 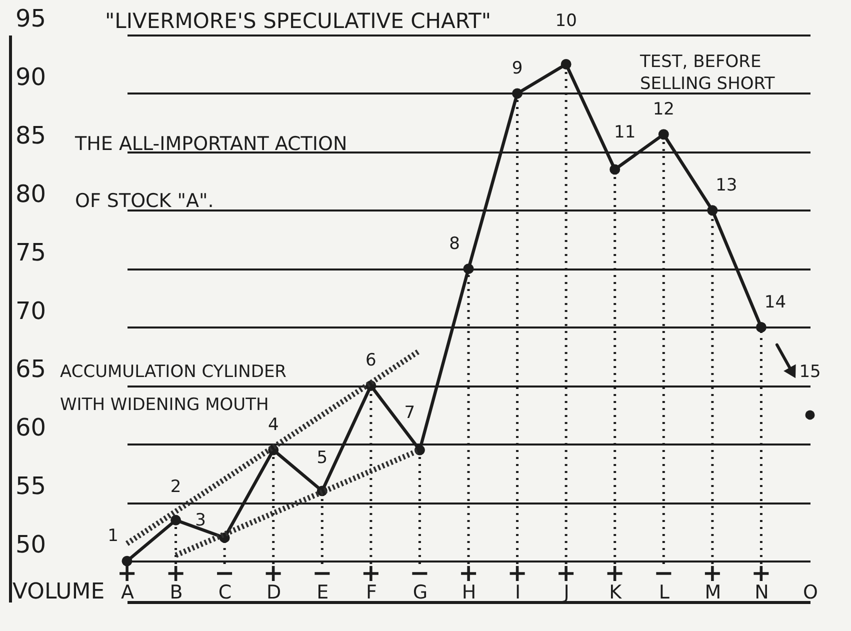 What do you see at coordinates (31, 18) in the screenshot?
I see `y-tick-label: 95` at bounding box center [31, 18].